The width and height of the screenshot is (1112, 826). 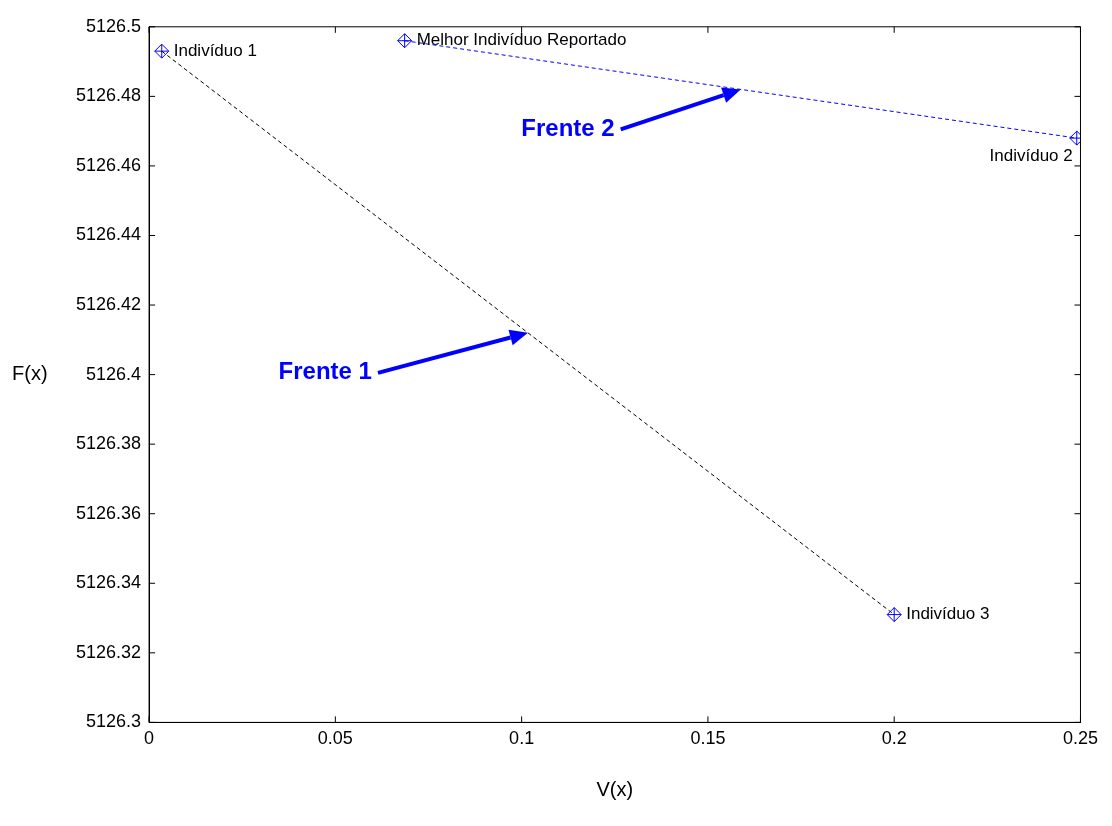 I want to click on x-tick-label: 0, so click(x=149, y=738).